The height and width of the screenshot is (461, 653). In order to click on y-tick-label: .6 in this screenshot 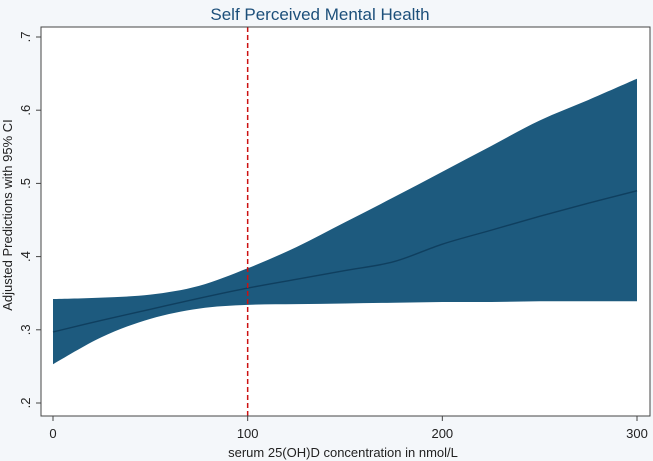, I will do `click(25, 110)`.